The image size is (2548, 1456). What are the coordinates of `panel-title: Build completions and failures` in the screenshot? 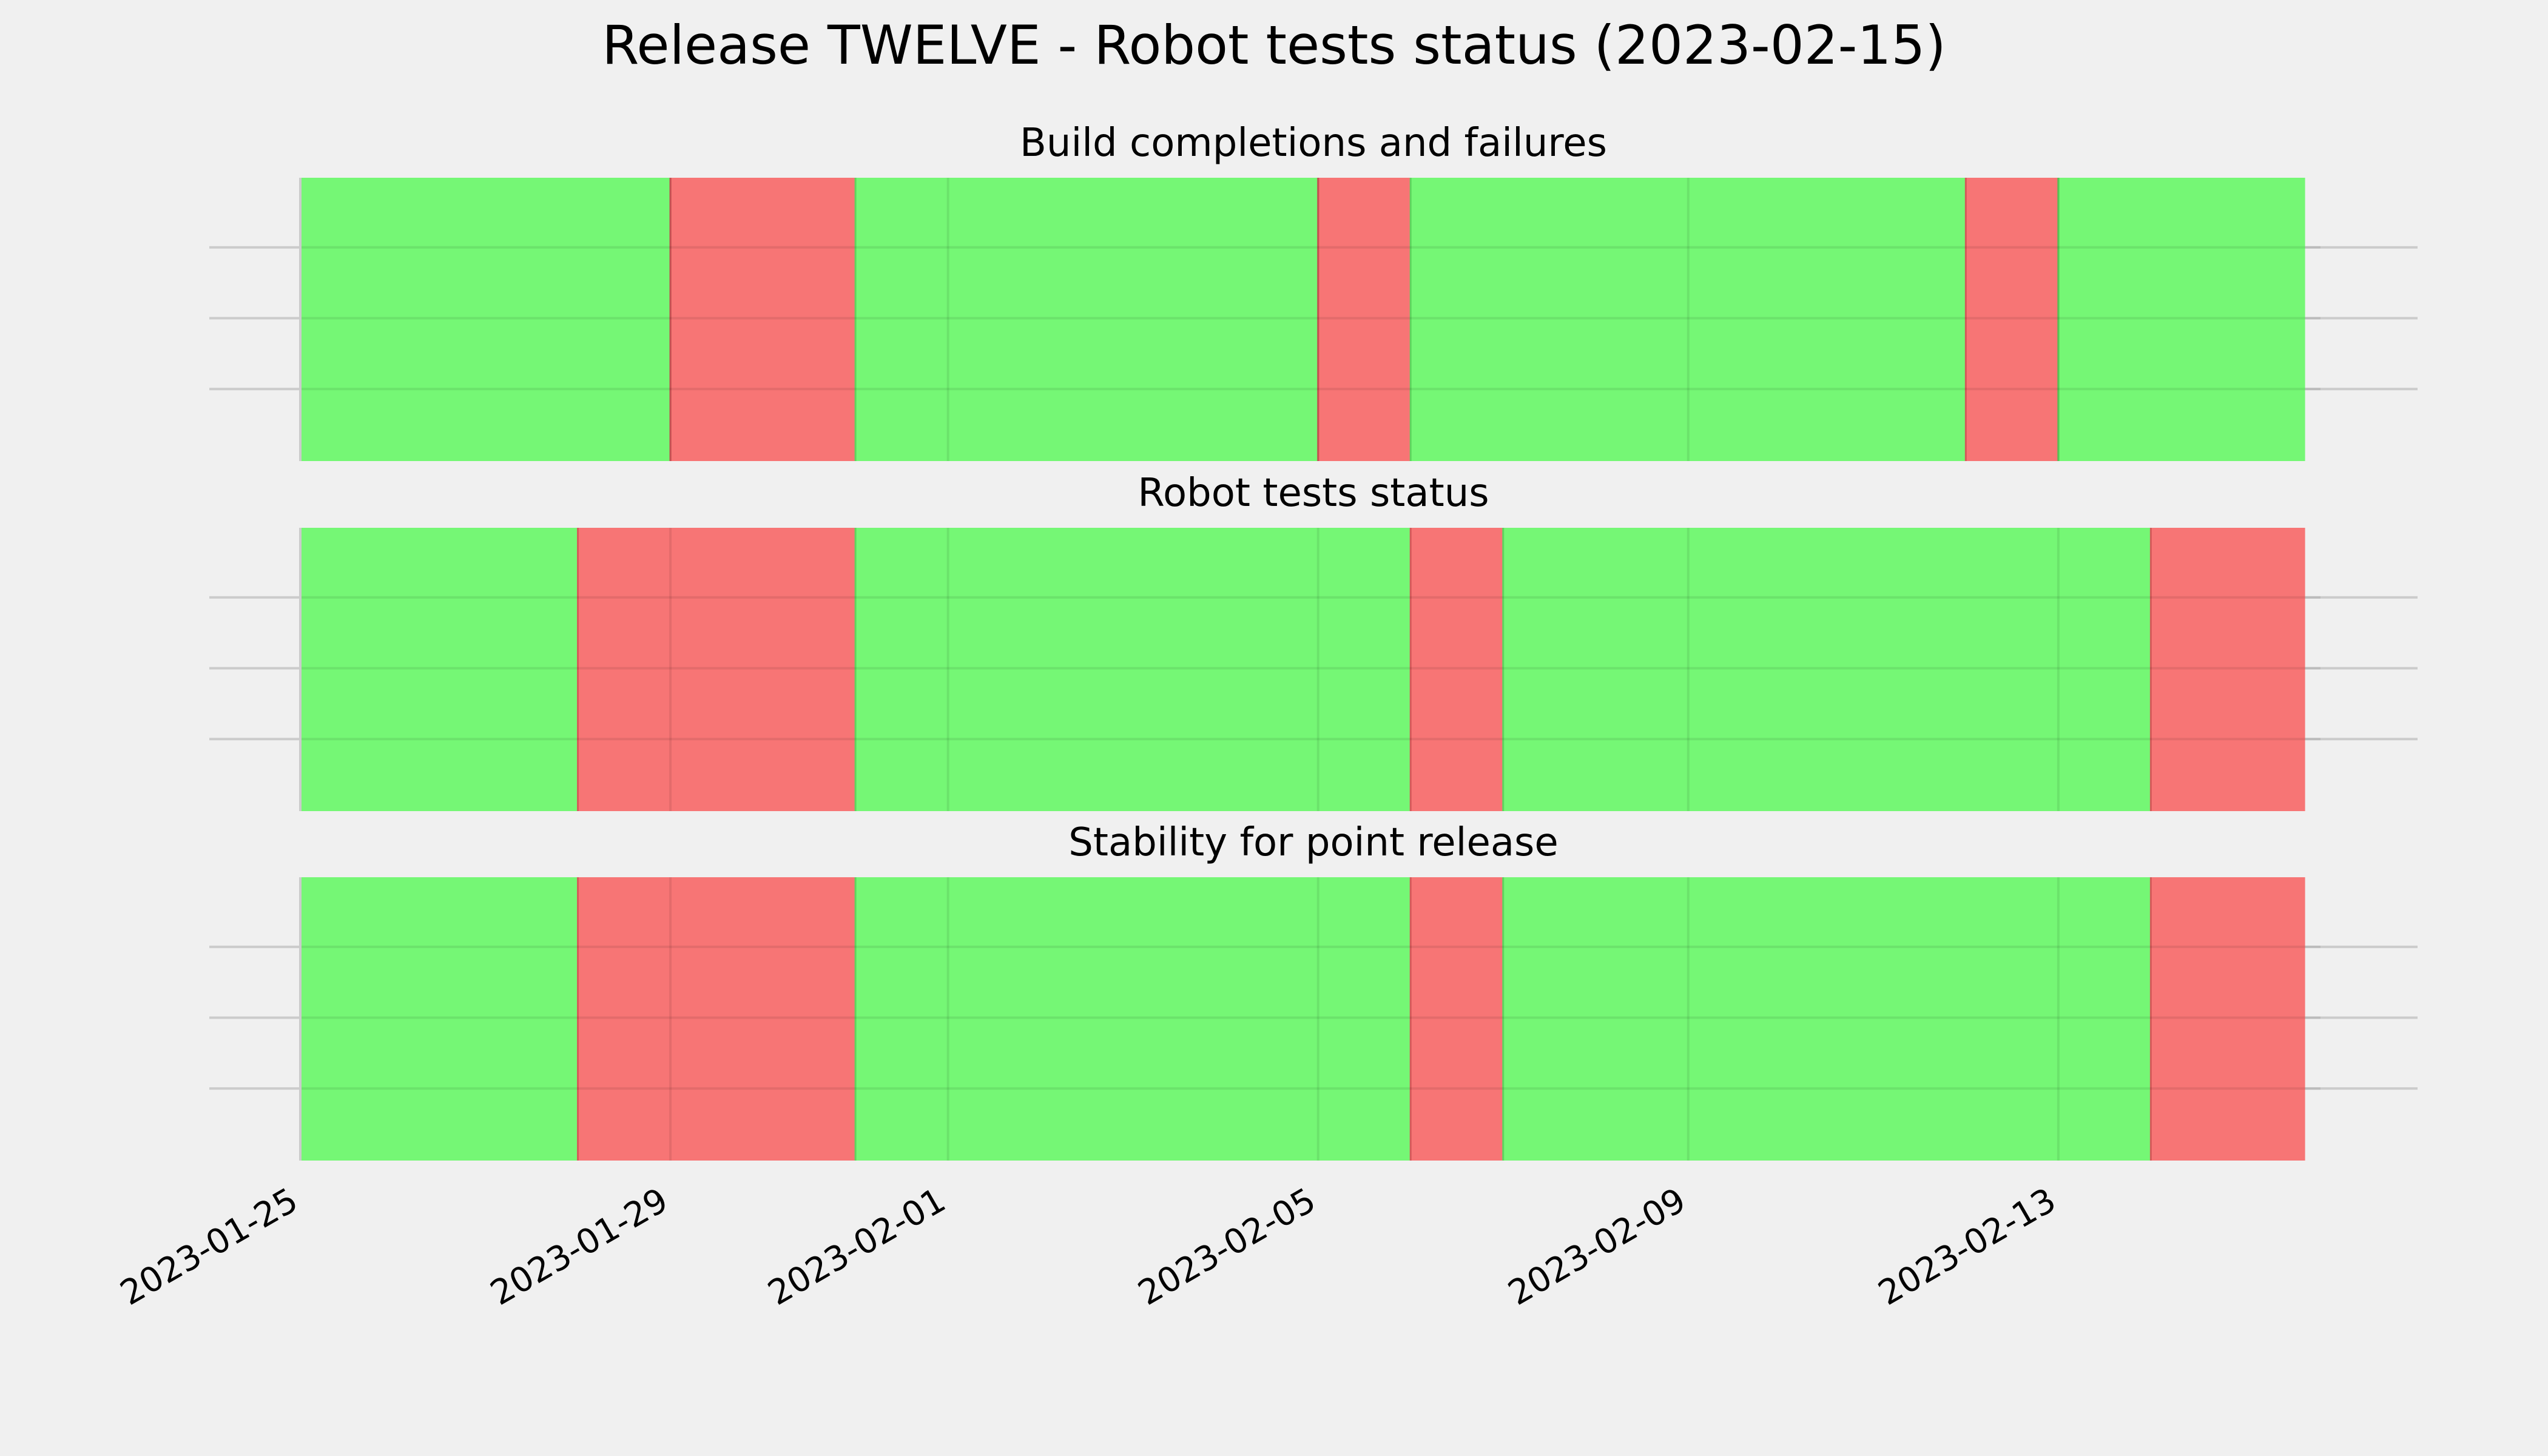 It's located at (1313, 143).